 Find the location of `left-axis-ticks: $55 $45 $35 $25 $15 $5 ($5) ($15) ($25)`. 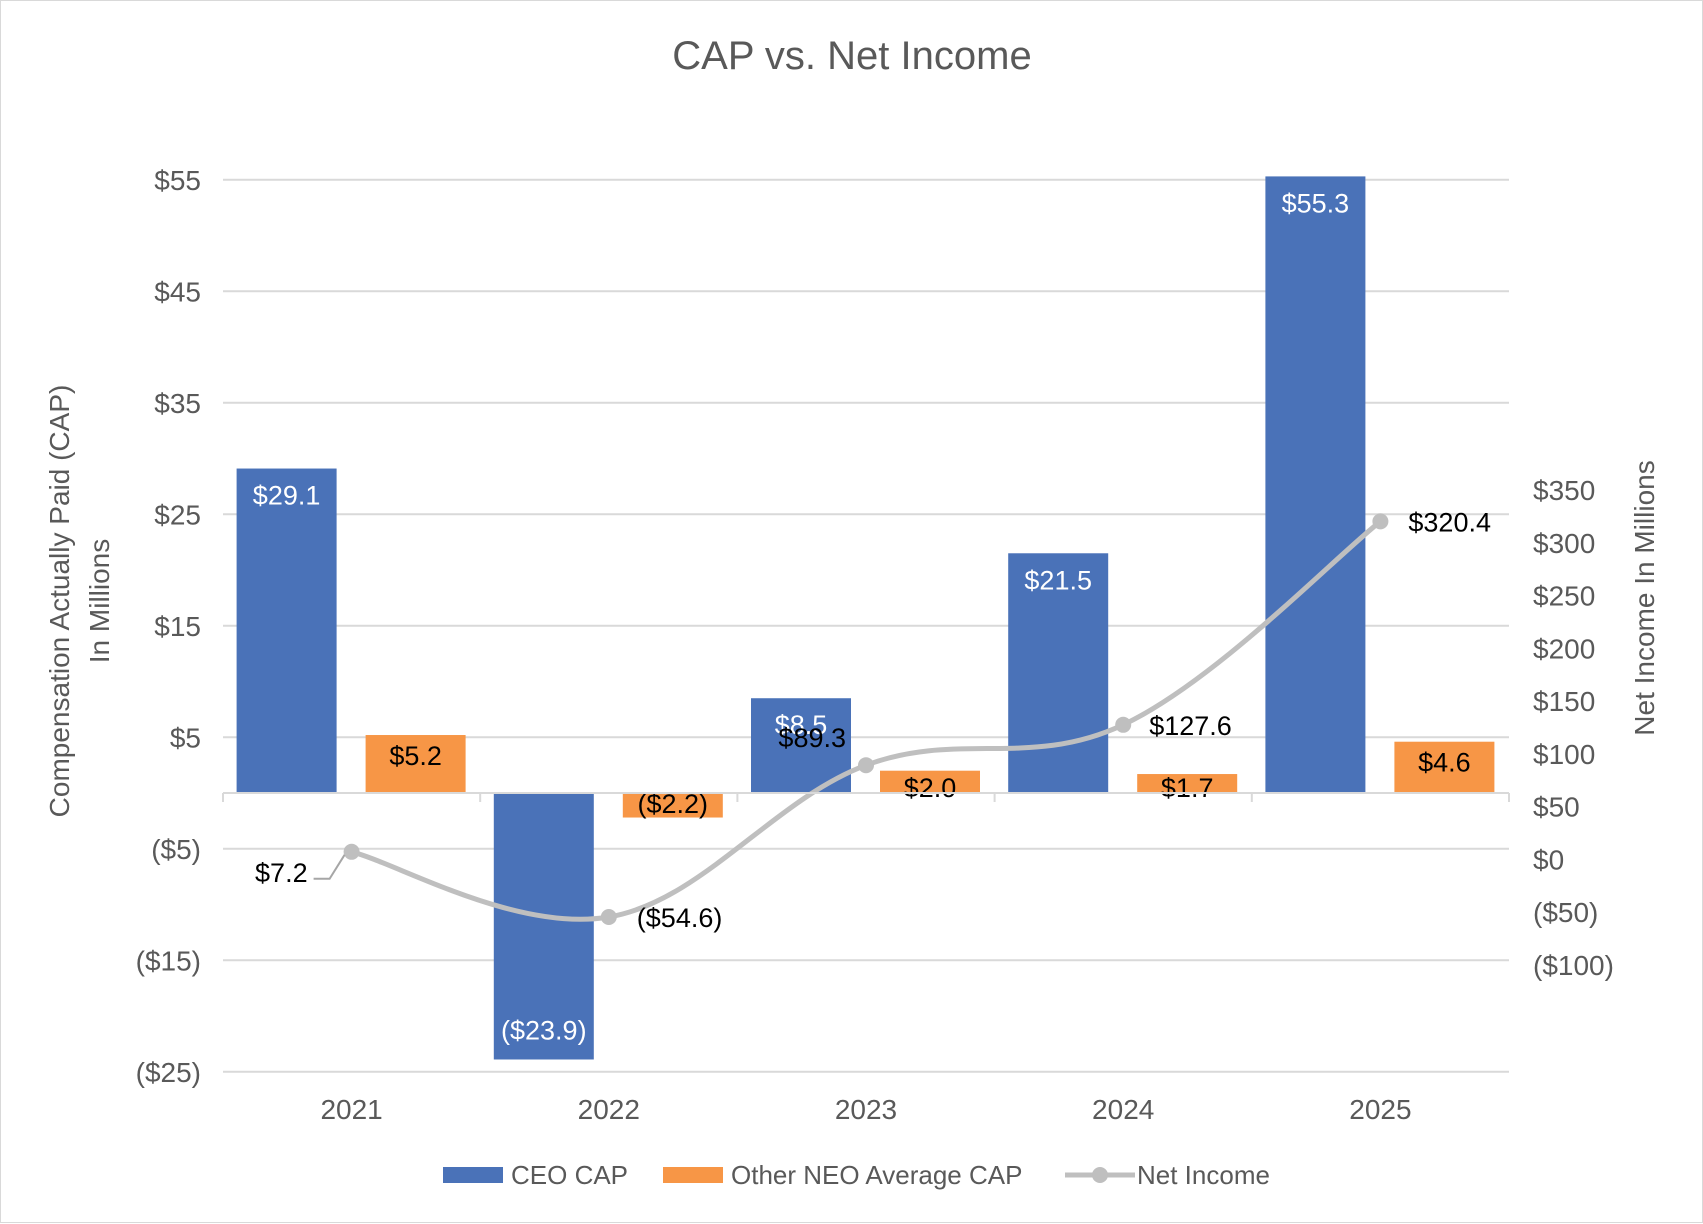

left-axis-ticks: $55 $45 $35 $25 $15 $5 ($5) ($15) ($25) is located at coordinates (168, 626).